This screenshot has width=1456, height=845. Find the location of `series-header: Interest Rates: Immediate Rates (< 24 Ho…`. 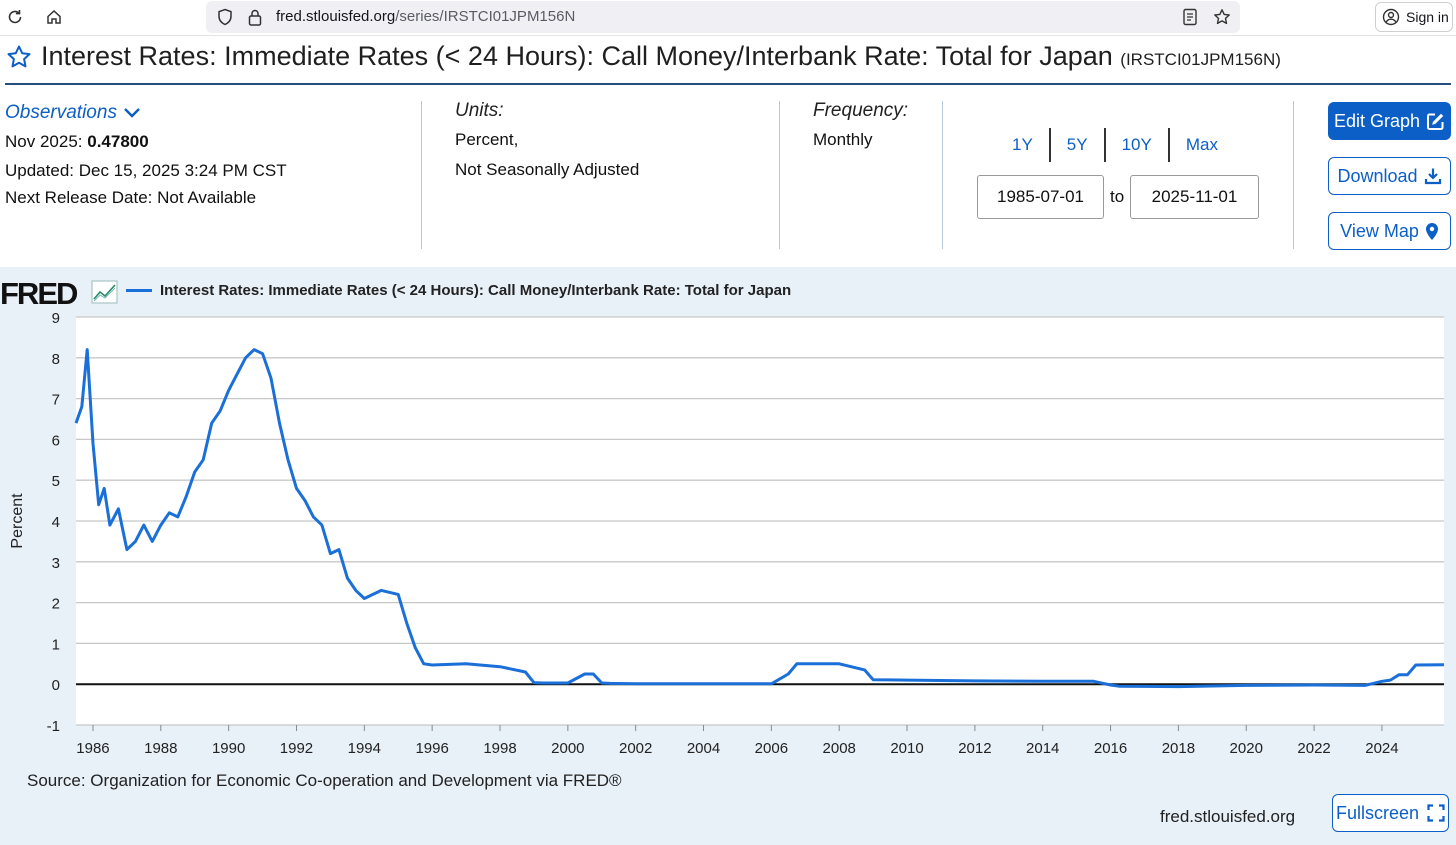

series-header: Interest Rates: Immediate Rates (< 24 Ho… is located at coordinates (728, 60).